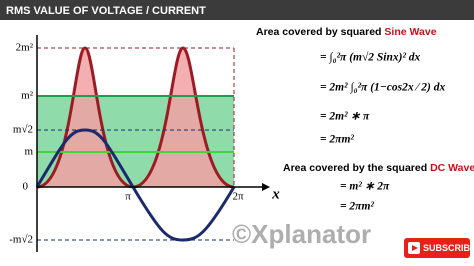  What do you see at coordinates (23, 130) in the screenshot?
I see `y-label: m√2` at bounding box center [23, 130].